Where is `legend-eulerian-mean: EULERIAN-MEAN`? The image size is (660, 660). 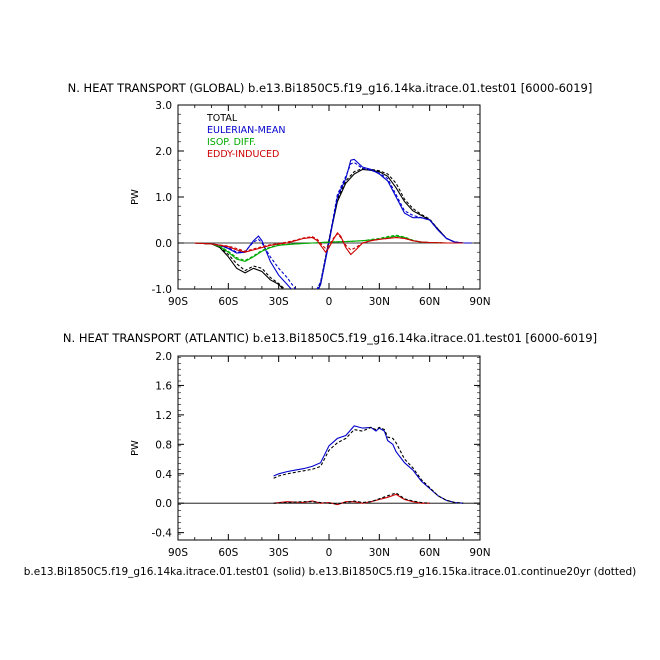 legend-eulerian-mean: EULERIAN-MEAN is located at coordinates (246, 130).